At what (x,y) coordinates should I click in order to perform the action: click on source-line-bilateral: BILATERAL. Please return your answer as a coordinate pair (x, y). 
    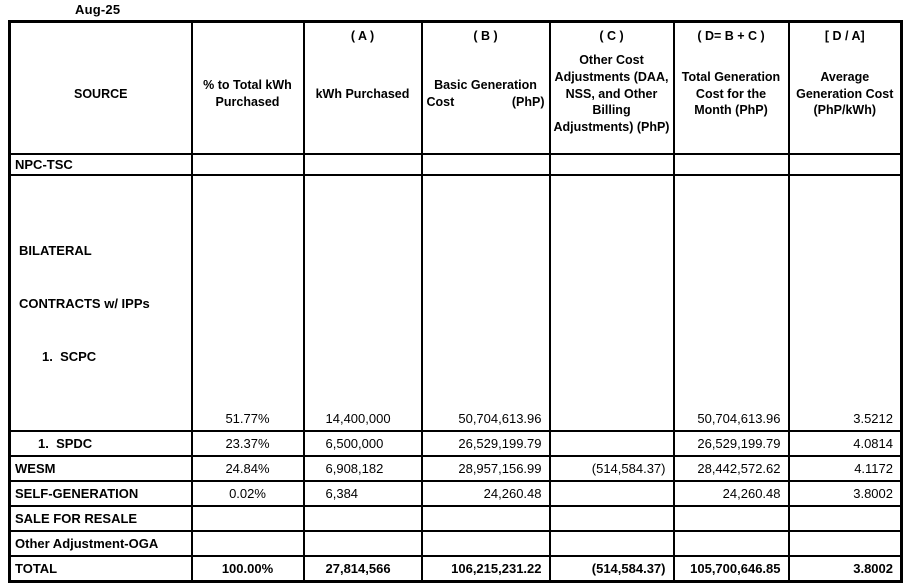
    Looking at the image, I should click on (55, 250).